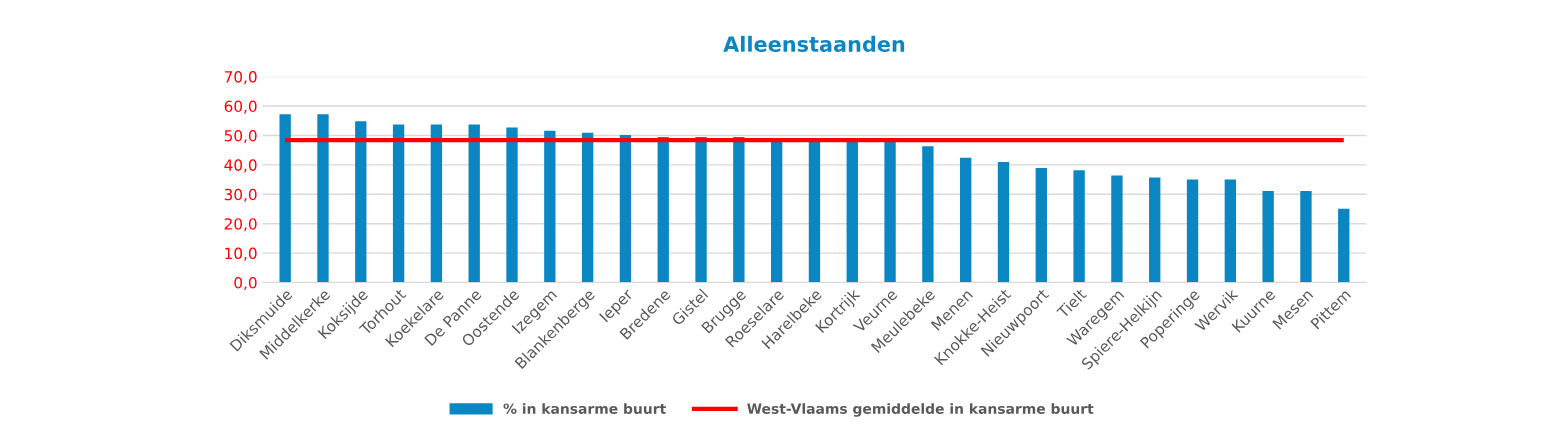  I want to click on y-tick-label: 0,0, so click(245, 283).